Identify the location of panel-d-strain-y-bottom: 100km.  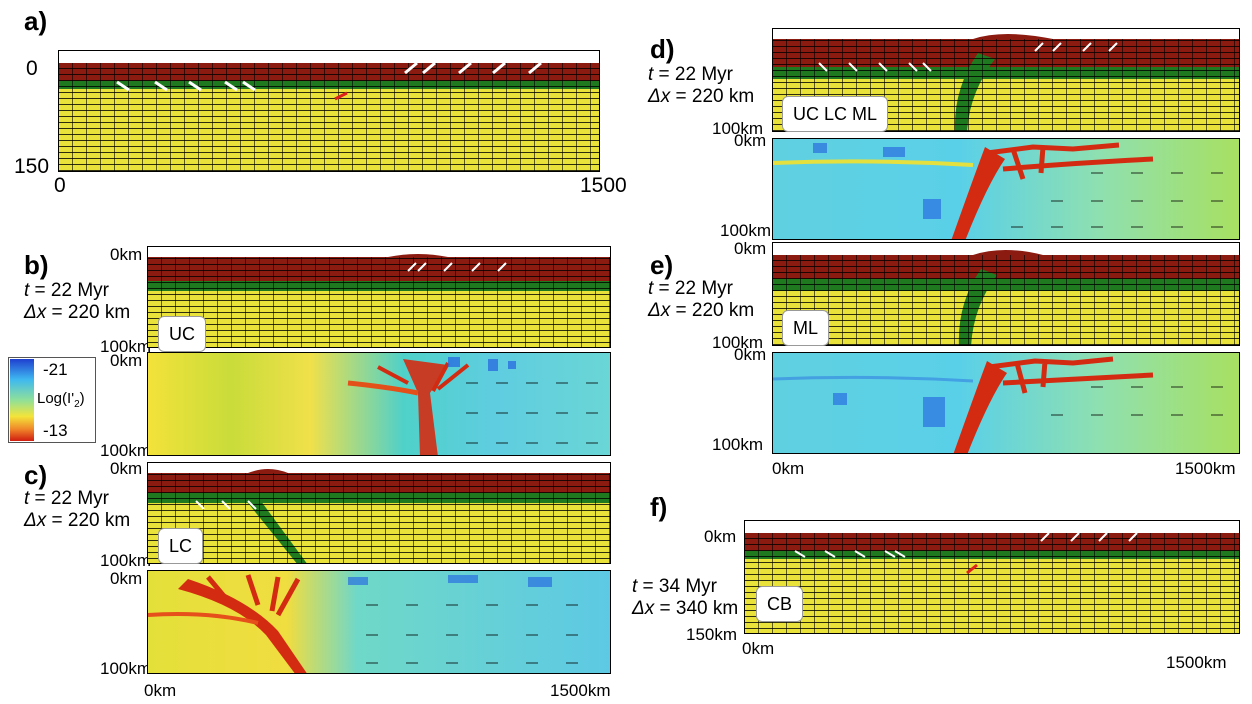
(746, 230).